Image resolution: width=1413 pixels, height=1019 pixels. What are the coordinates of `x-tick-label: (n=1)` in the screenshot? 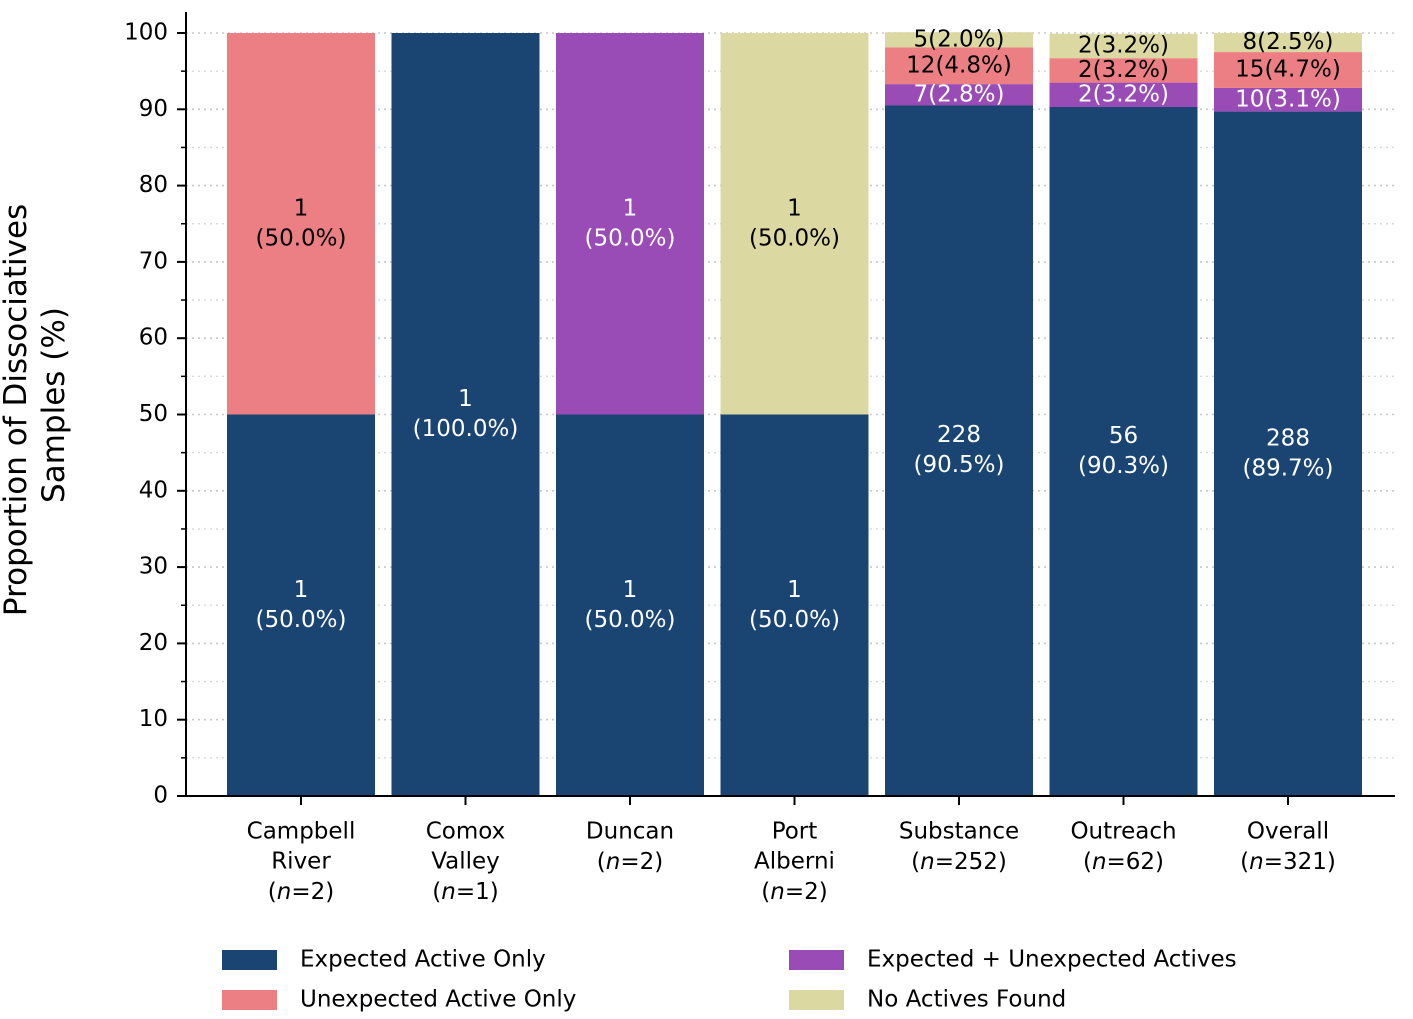 It's located at (465, 892).